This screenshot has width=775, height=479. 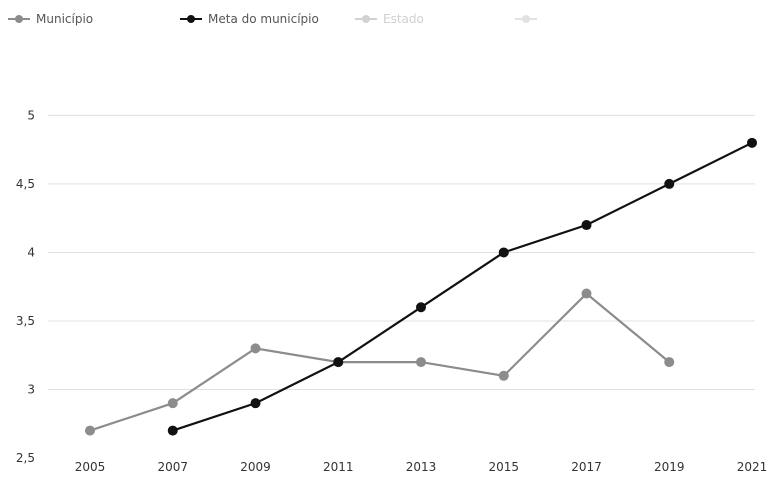 I want to click on legend-item: Meta do município, so click(x=249, y=19).